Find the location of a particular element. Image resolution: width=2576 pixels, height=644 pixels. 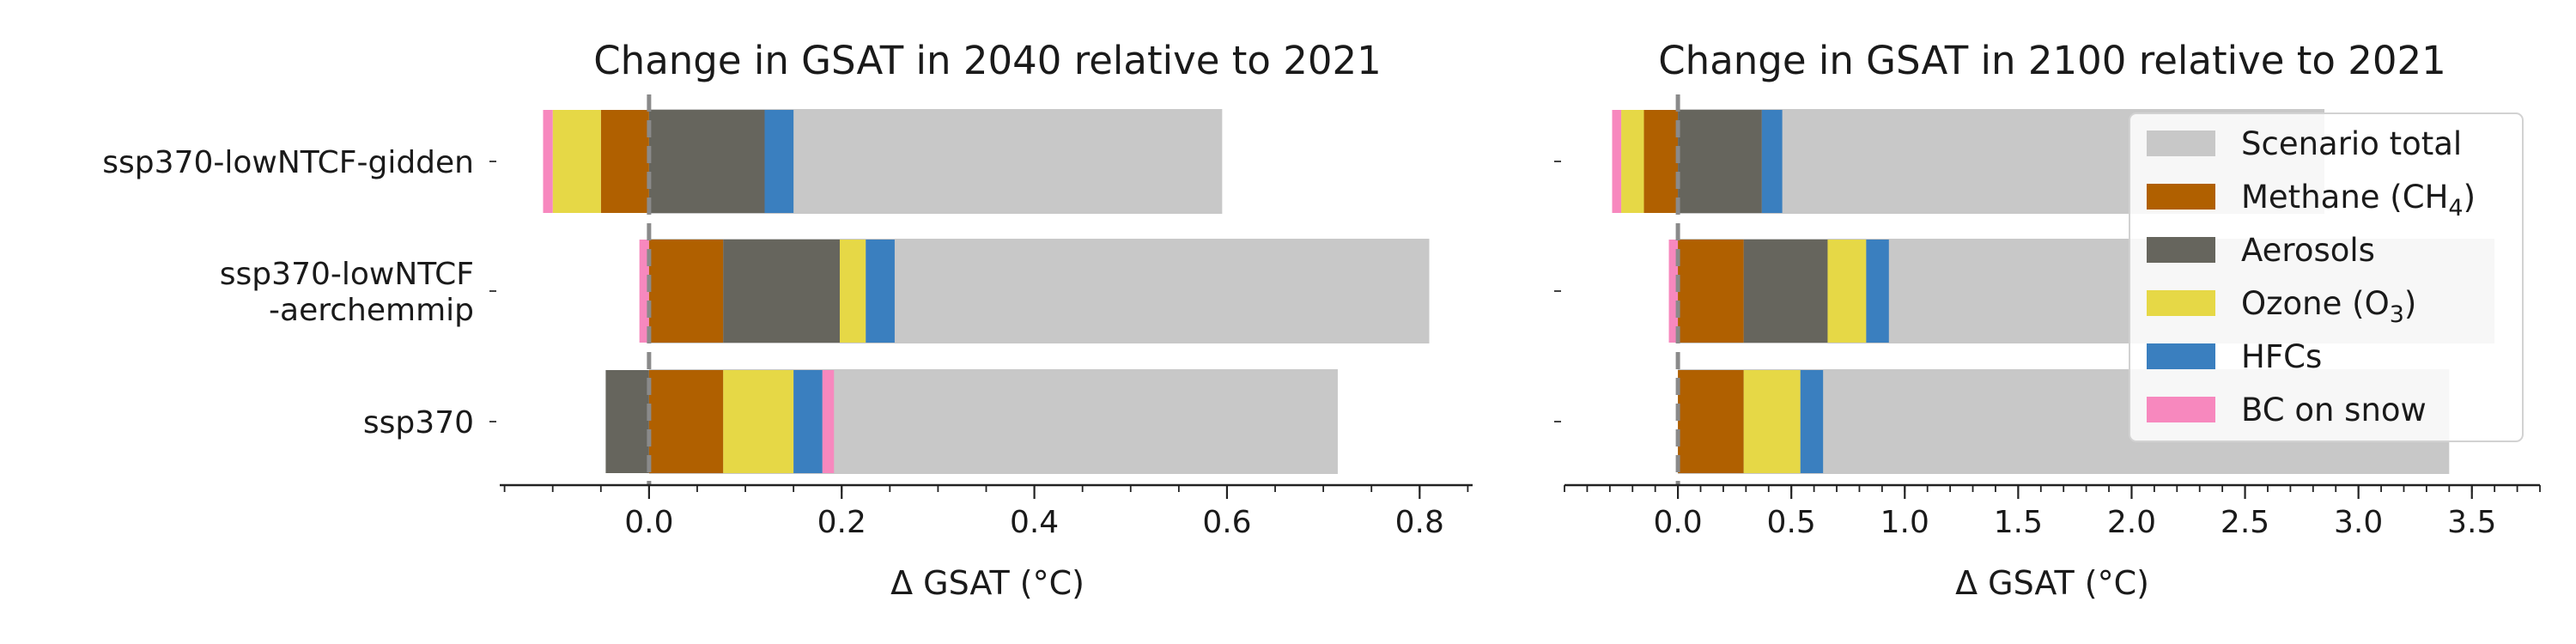

x-tick-label: 0.6 is located at coordinates (1226, 522).